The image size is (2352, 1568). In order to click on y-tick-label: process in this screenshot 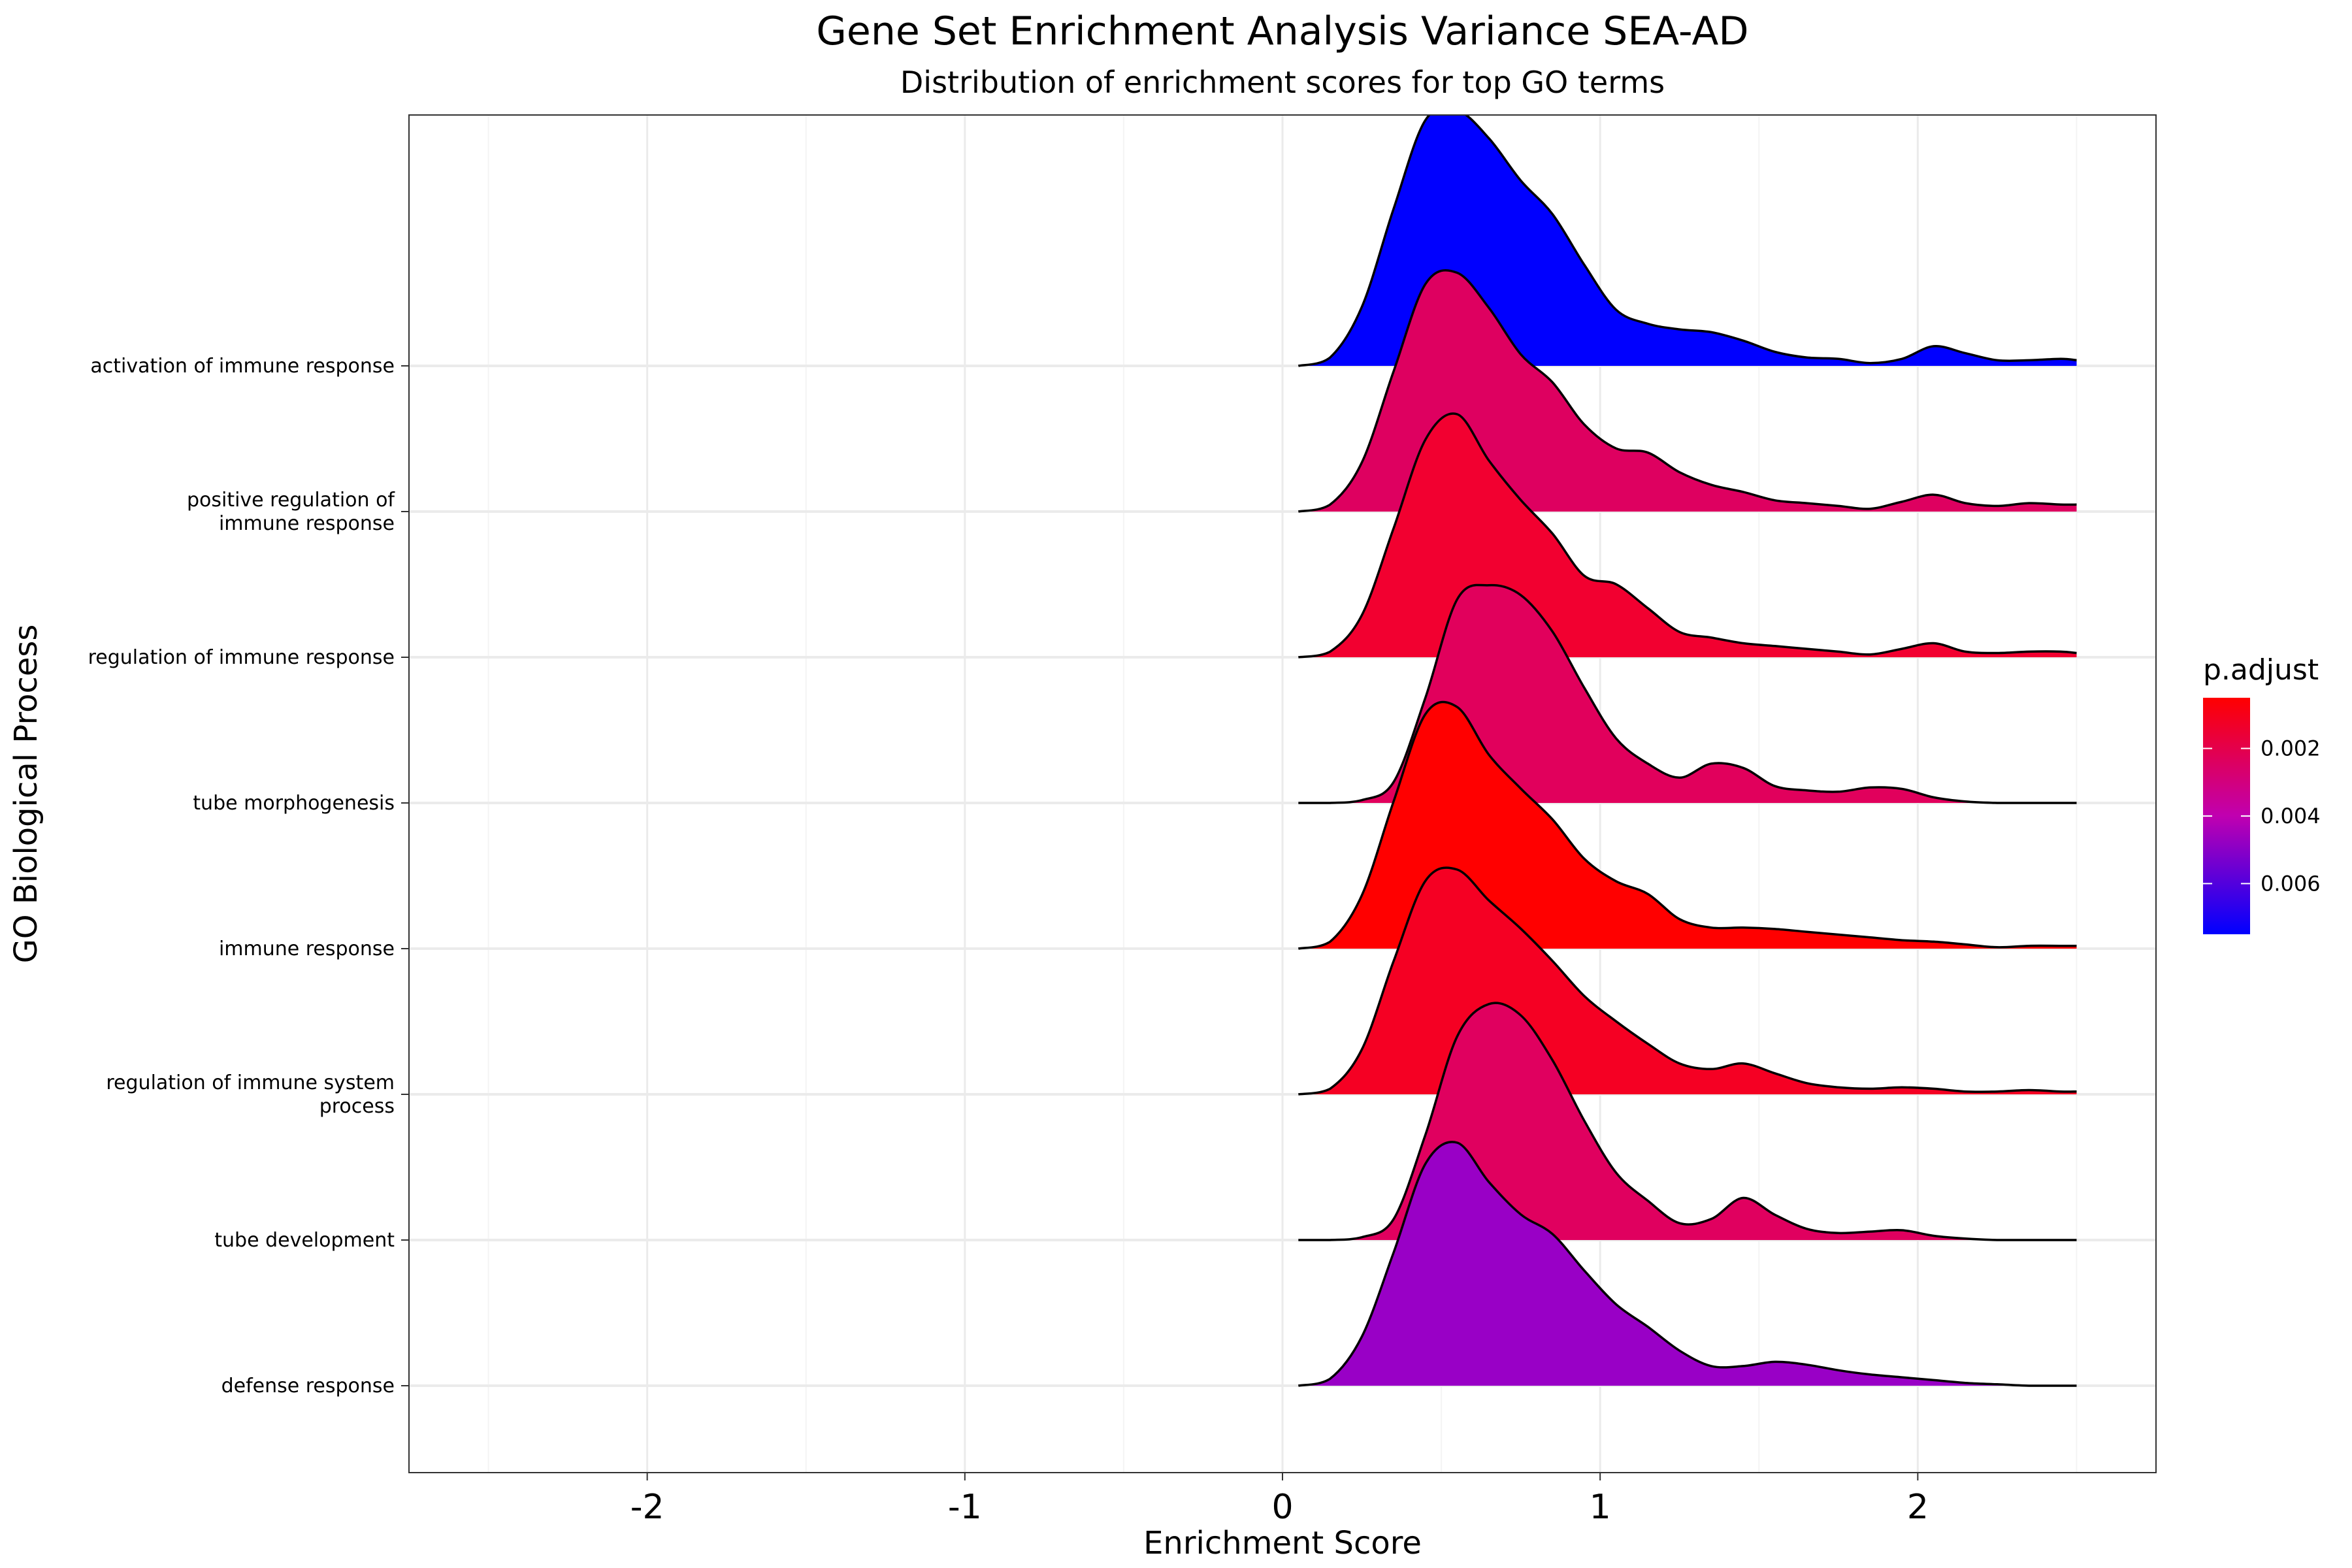, I will do `click(357, 1106)`.